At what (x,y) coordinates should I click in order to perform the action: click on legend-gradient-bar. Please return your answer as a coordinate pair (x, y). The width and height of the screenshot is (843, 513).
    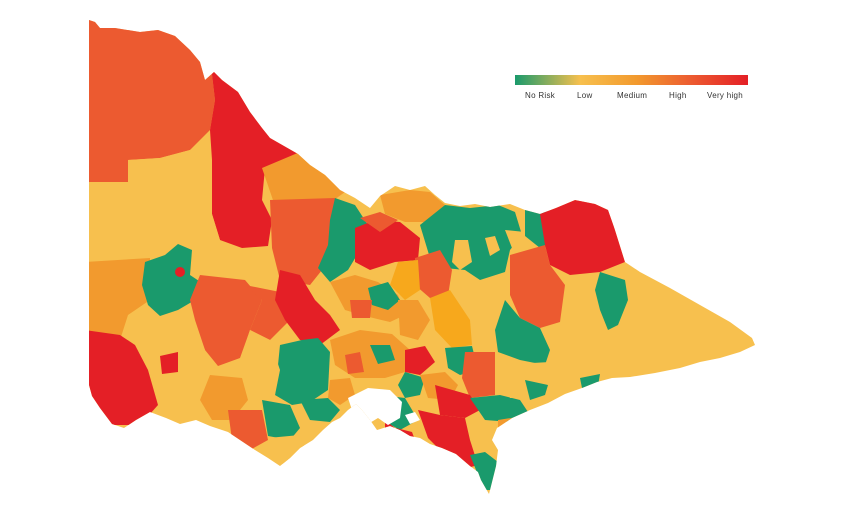
    Looking at the image, I should click on (631, 80).